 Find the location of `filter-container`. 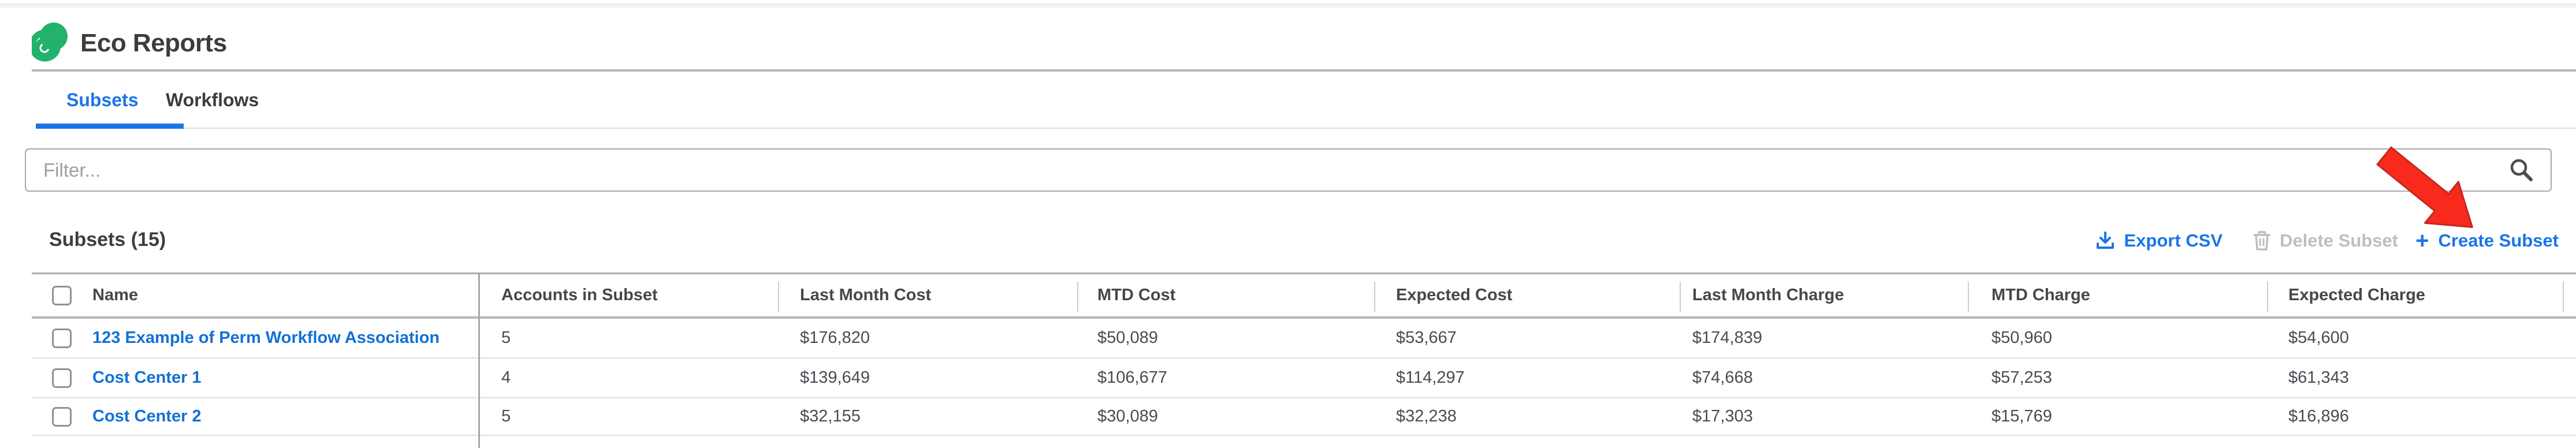

filter-container is located at coordinates (1289, 170).